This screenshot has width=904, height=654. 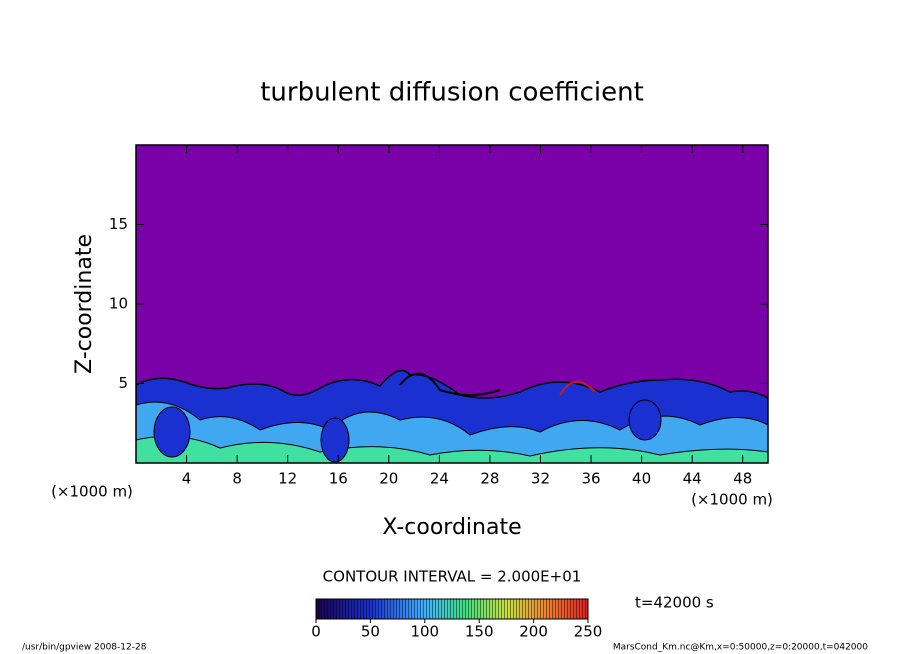 I want to click on x-tick-label: 16, so click(x=338, y=479).